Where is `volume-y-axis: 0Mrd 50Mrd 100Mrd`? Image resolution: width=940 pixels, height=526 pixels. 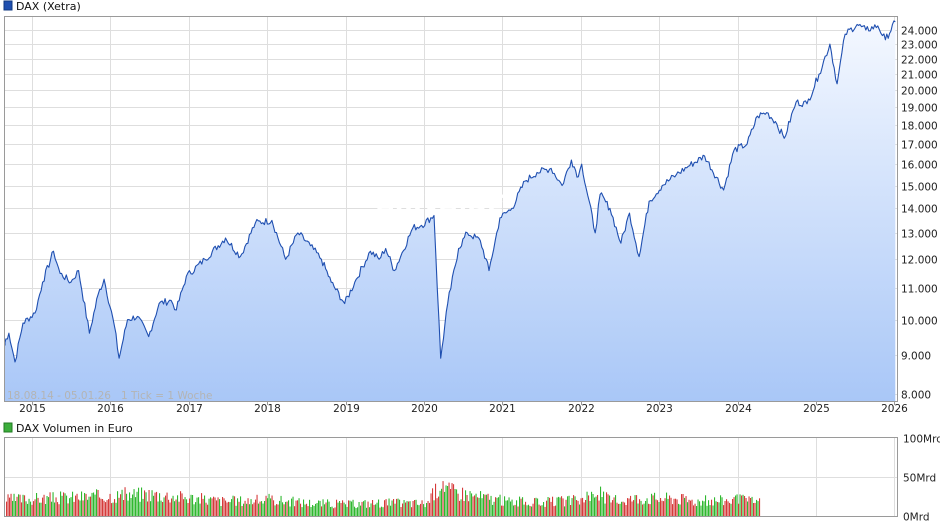
volume-y-axis: 0Mrd 50Mrd 100Mrd is located at coordinates (921, 479).